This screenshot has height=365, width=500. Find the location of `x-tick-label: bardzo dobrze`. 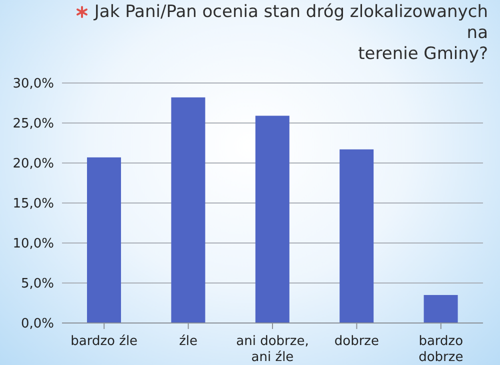

x-tick-label: bardzo dobrze is located at coordinates (441, 349).